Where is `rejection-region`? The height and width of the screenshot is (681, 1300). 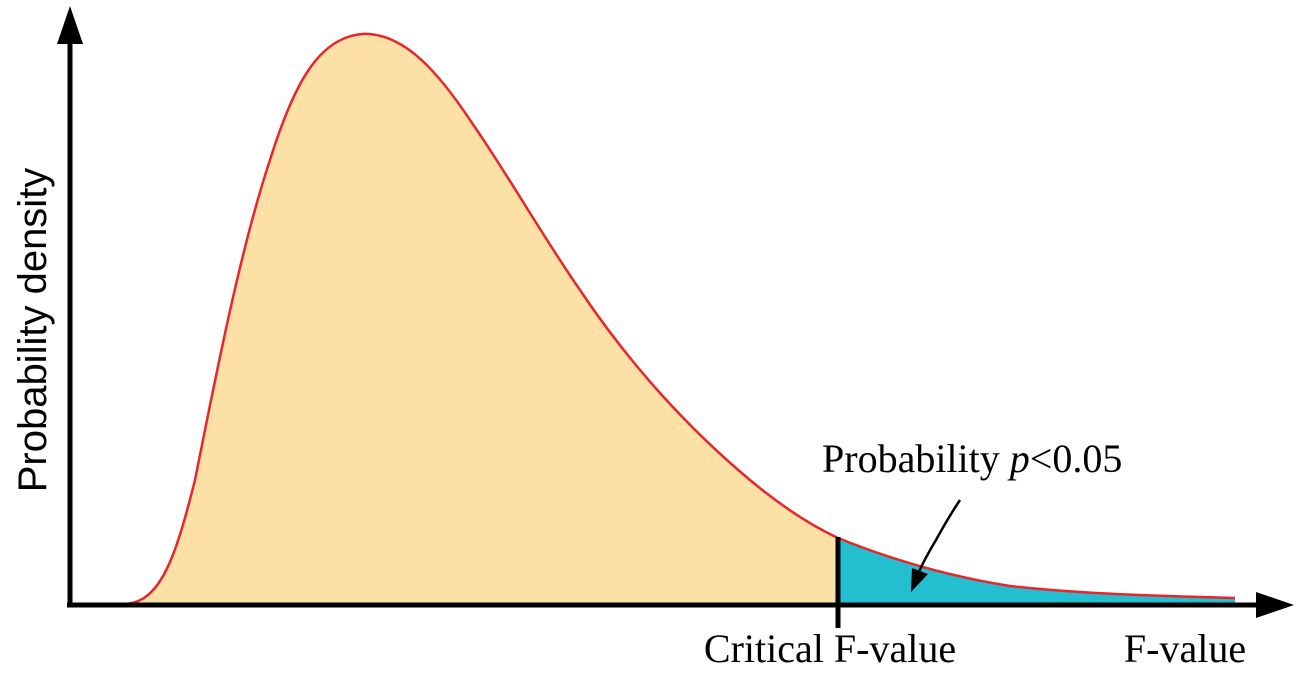
rejection-region is located at coordinates (1036, 571).